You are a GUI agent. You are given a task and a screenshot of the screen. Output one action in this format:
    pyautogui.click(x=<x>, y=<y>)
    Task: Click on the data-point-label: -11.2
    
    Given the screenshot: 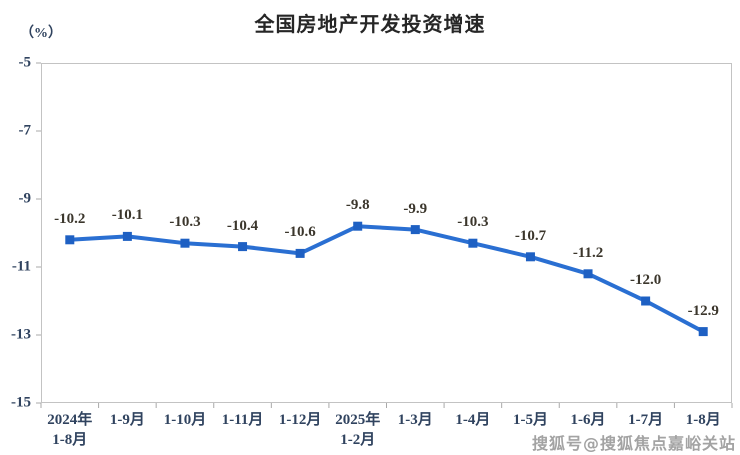 What is the action you would take?
    pyautogui.click(x=588, y=252)
    